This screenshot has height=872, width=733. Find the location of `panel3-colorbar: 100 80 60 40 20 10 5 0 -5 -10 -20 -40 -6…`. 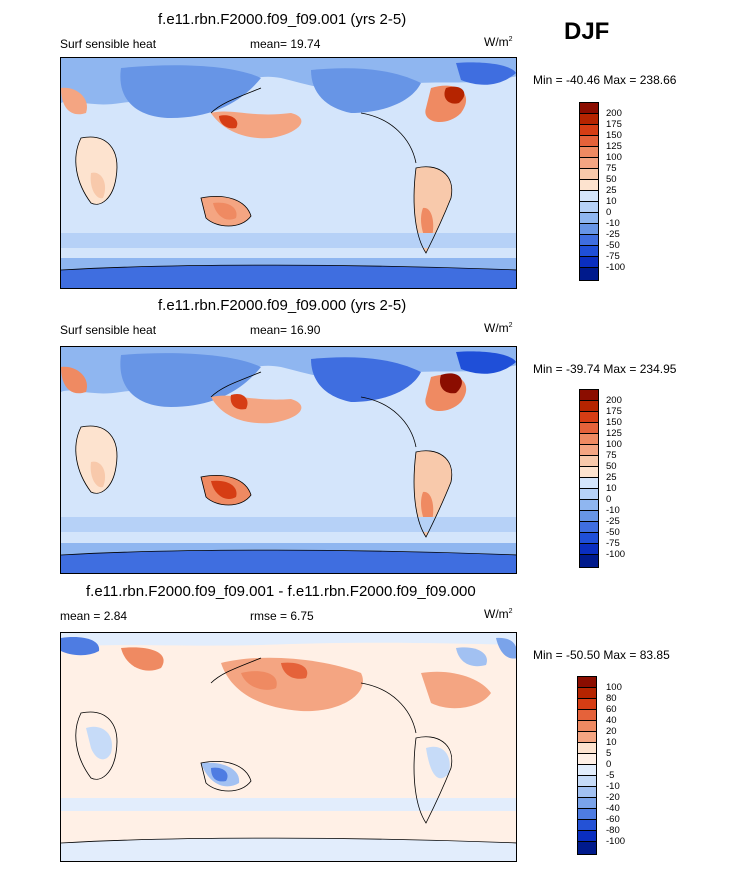

panel3-colorbar: 100 80 60 40 20 10 5 0 -5 -10 -20 -40 -6… is located at coordinates (607, 767).